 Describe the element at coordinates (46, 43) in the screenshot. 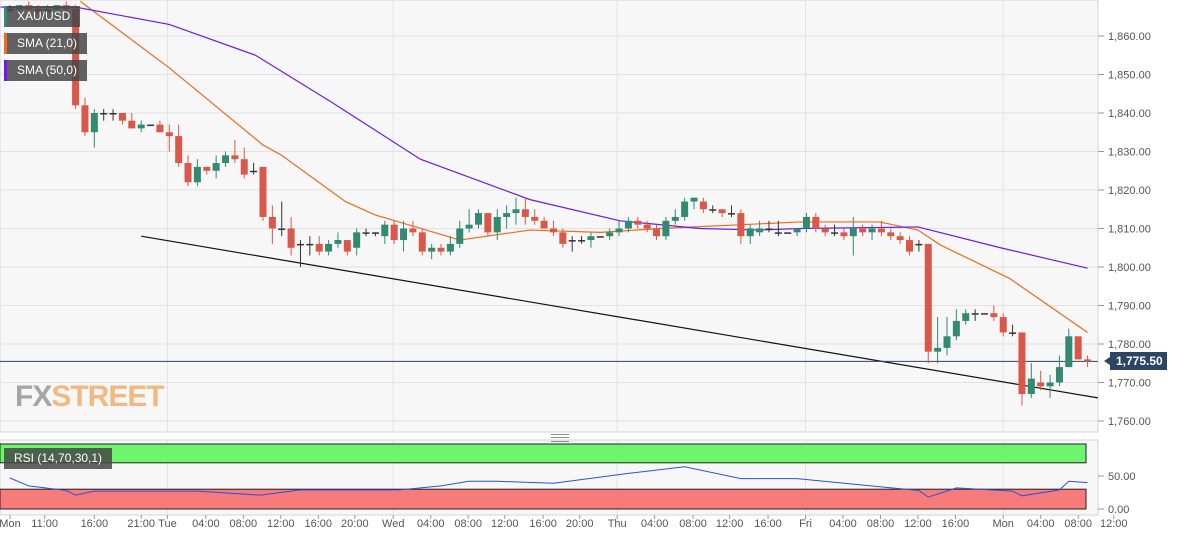

I see `legend-sma21: SMA (21,0)` at that location.